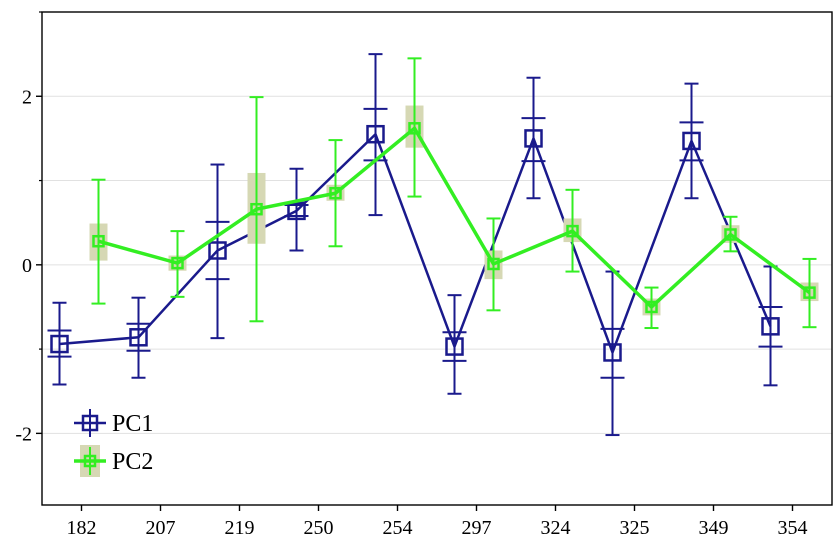 The image size is (835, 548). Describe the element at coordinates (319, 528) in the screenshot. I see `x-tick-label: 250` at that location.